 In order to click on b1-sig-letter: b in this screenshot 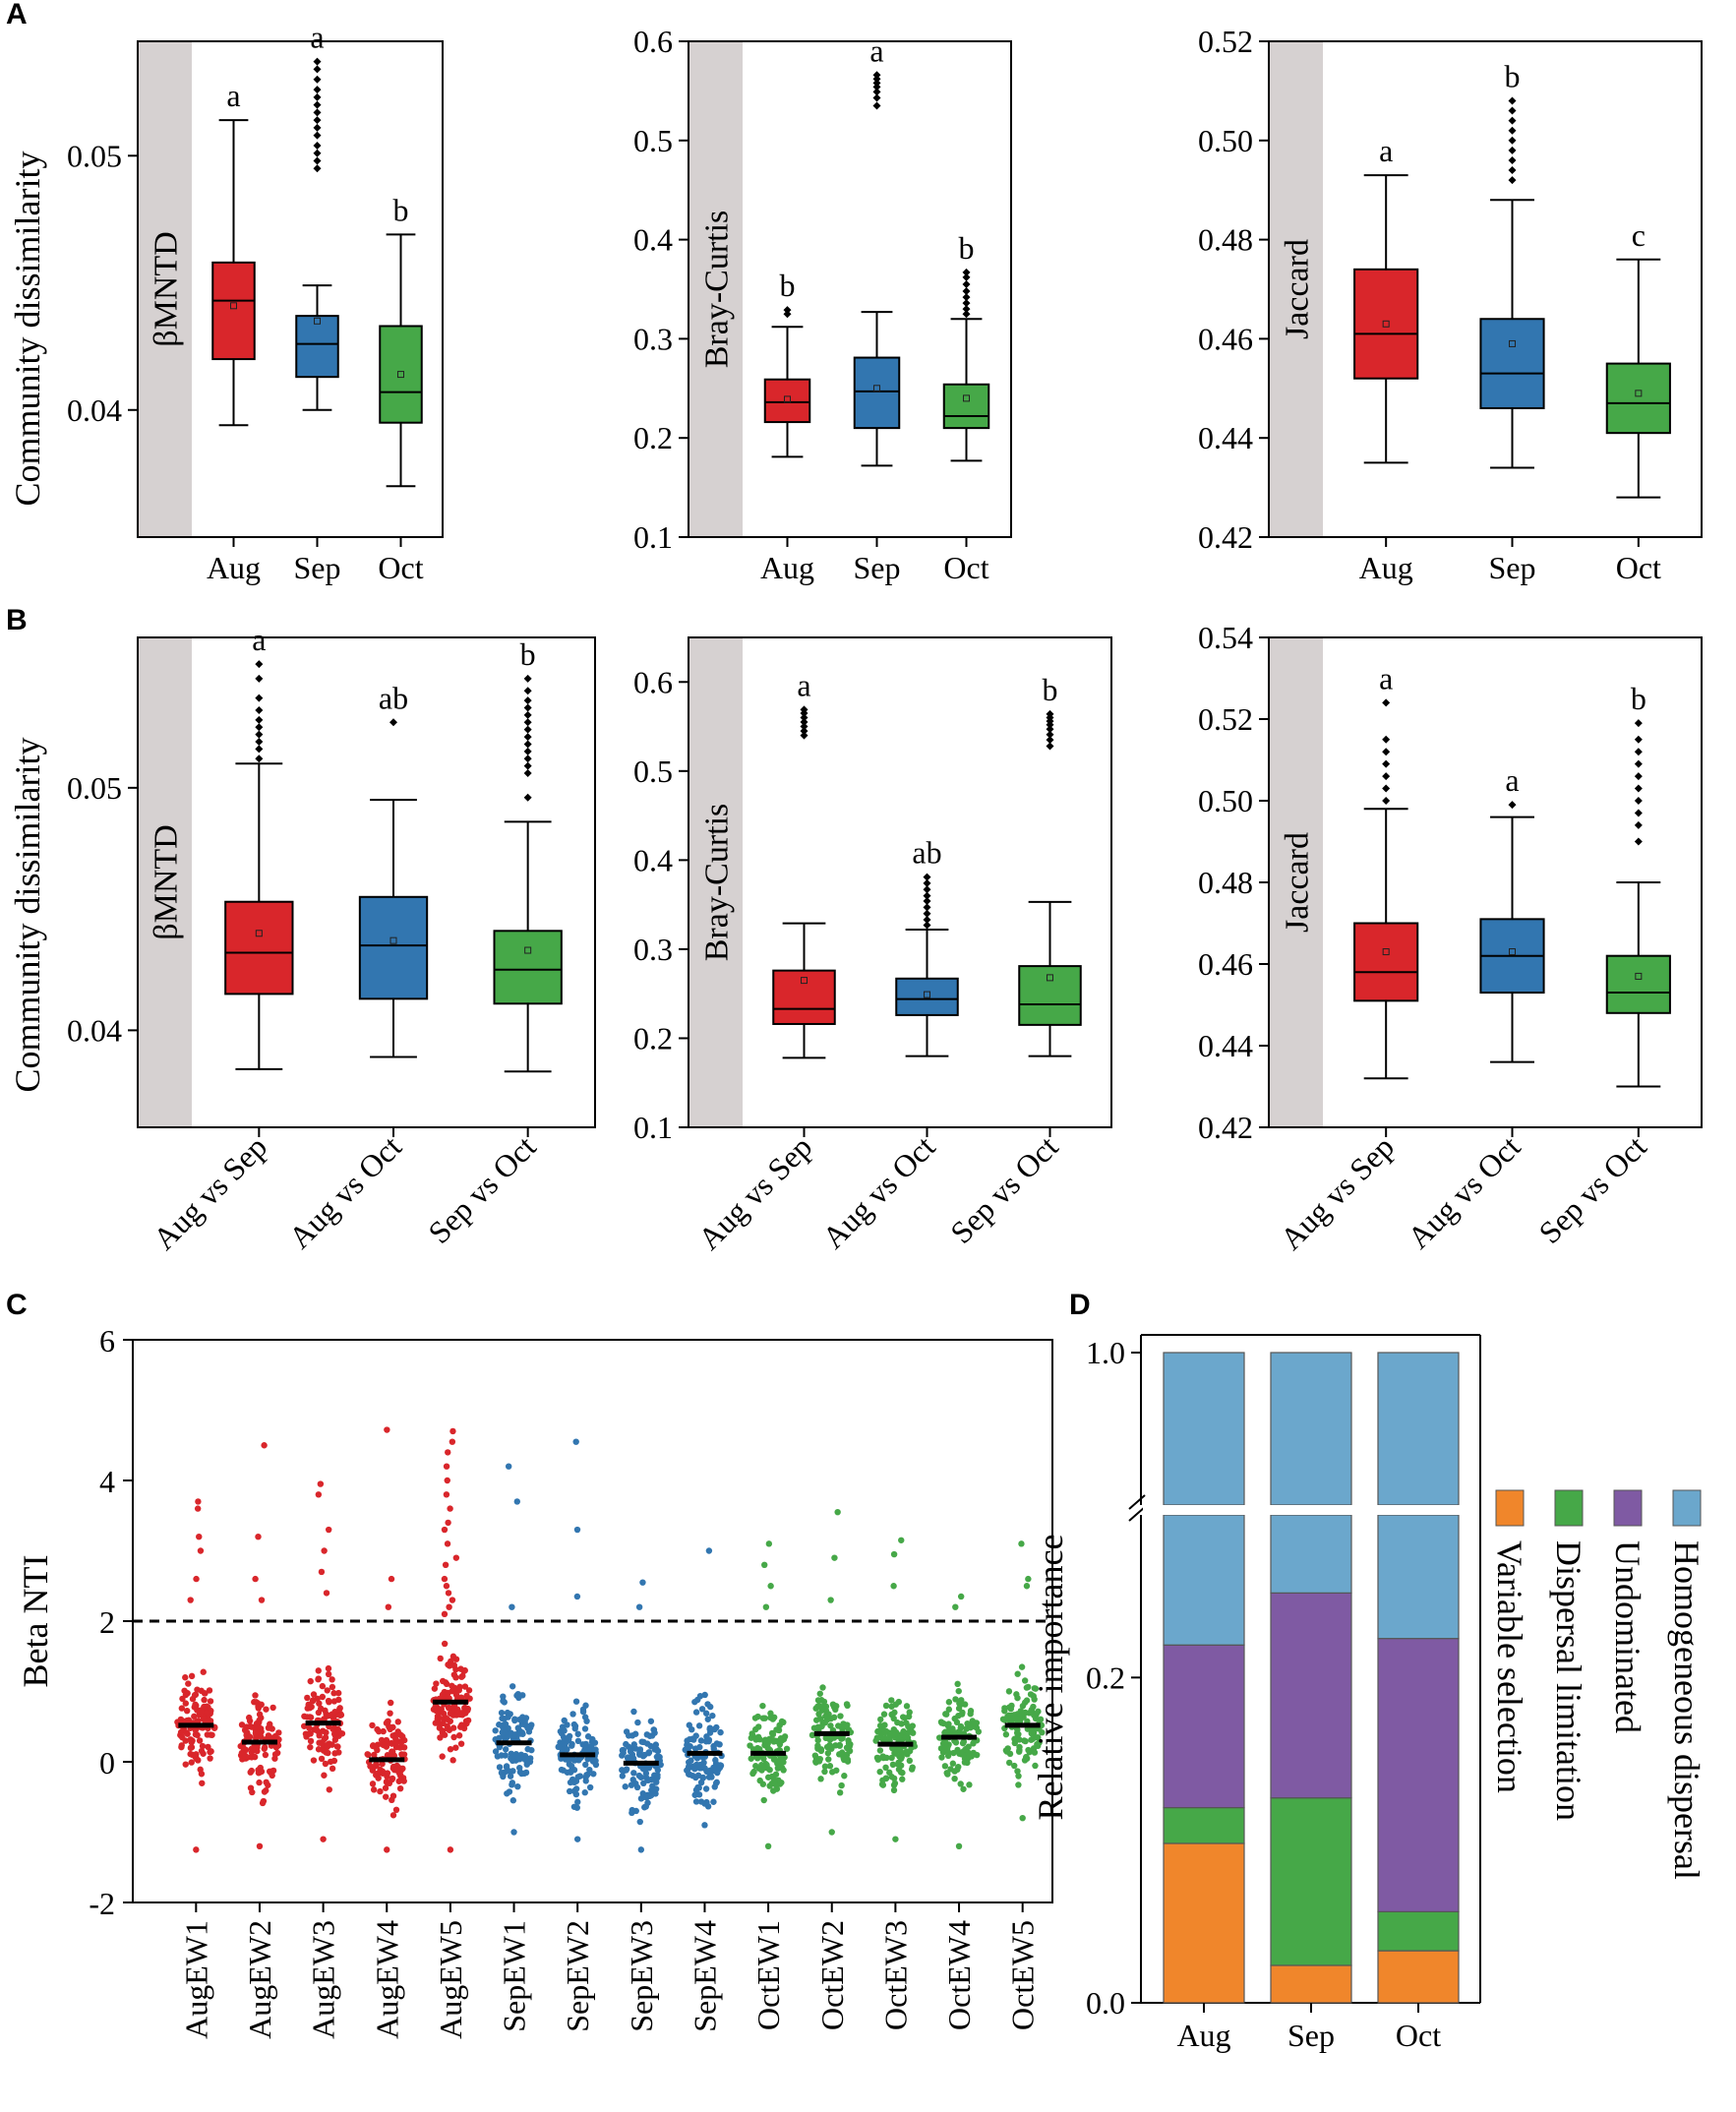, I will do `click(528, 654)`.